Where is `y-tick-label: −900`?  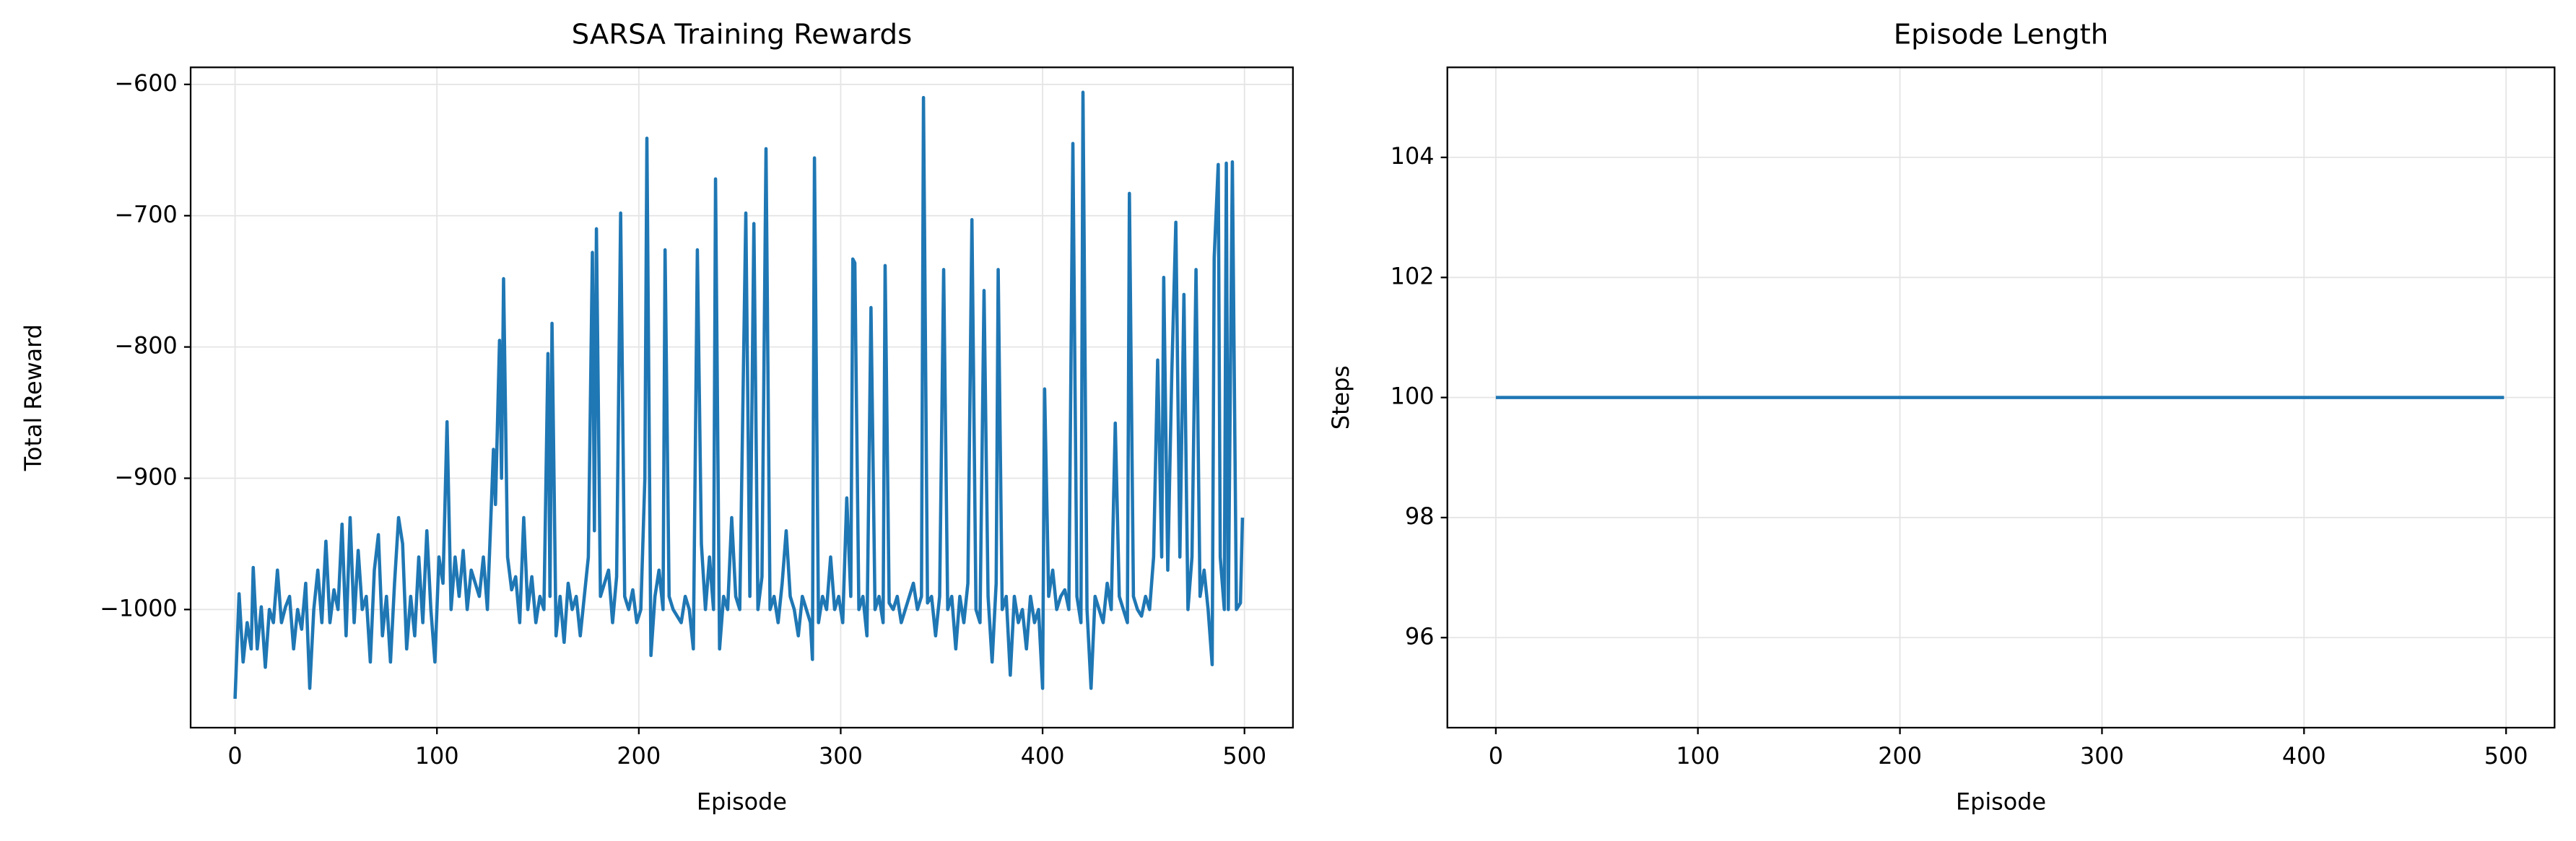
y-tick-label: −900 is located at coordinates (145, 476).